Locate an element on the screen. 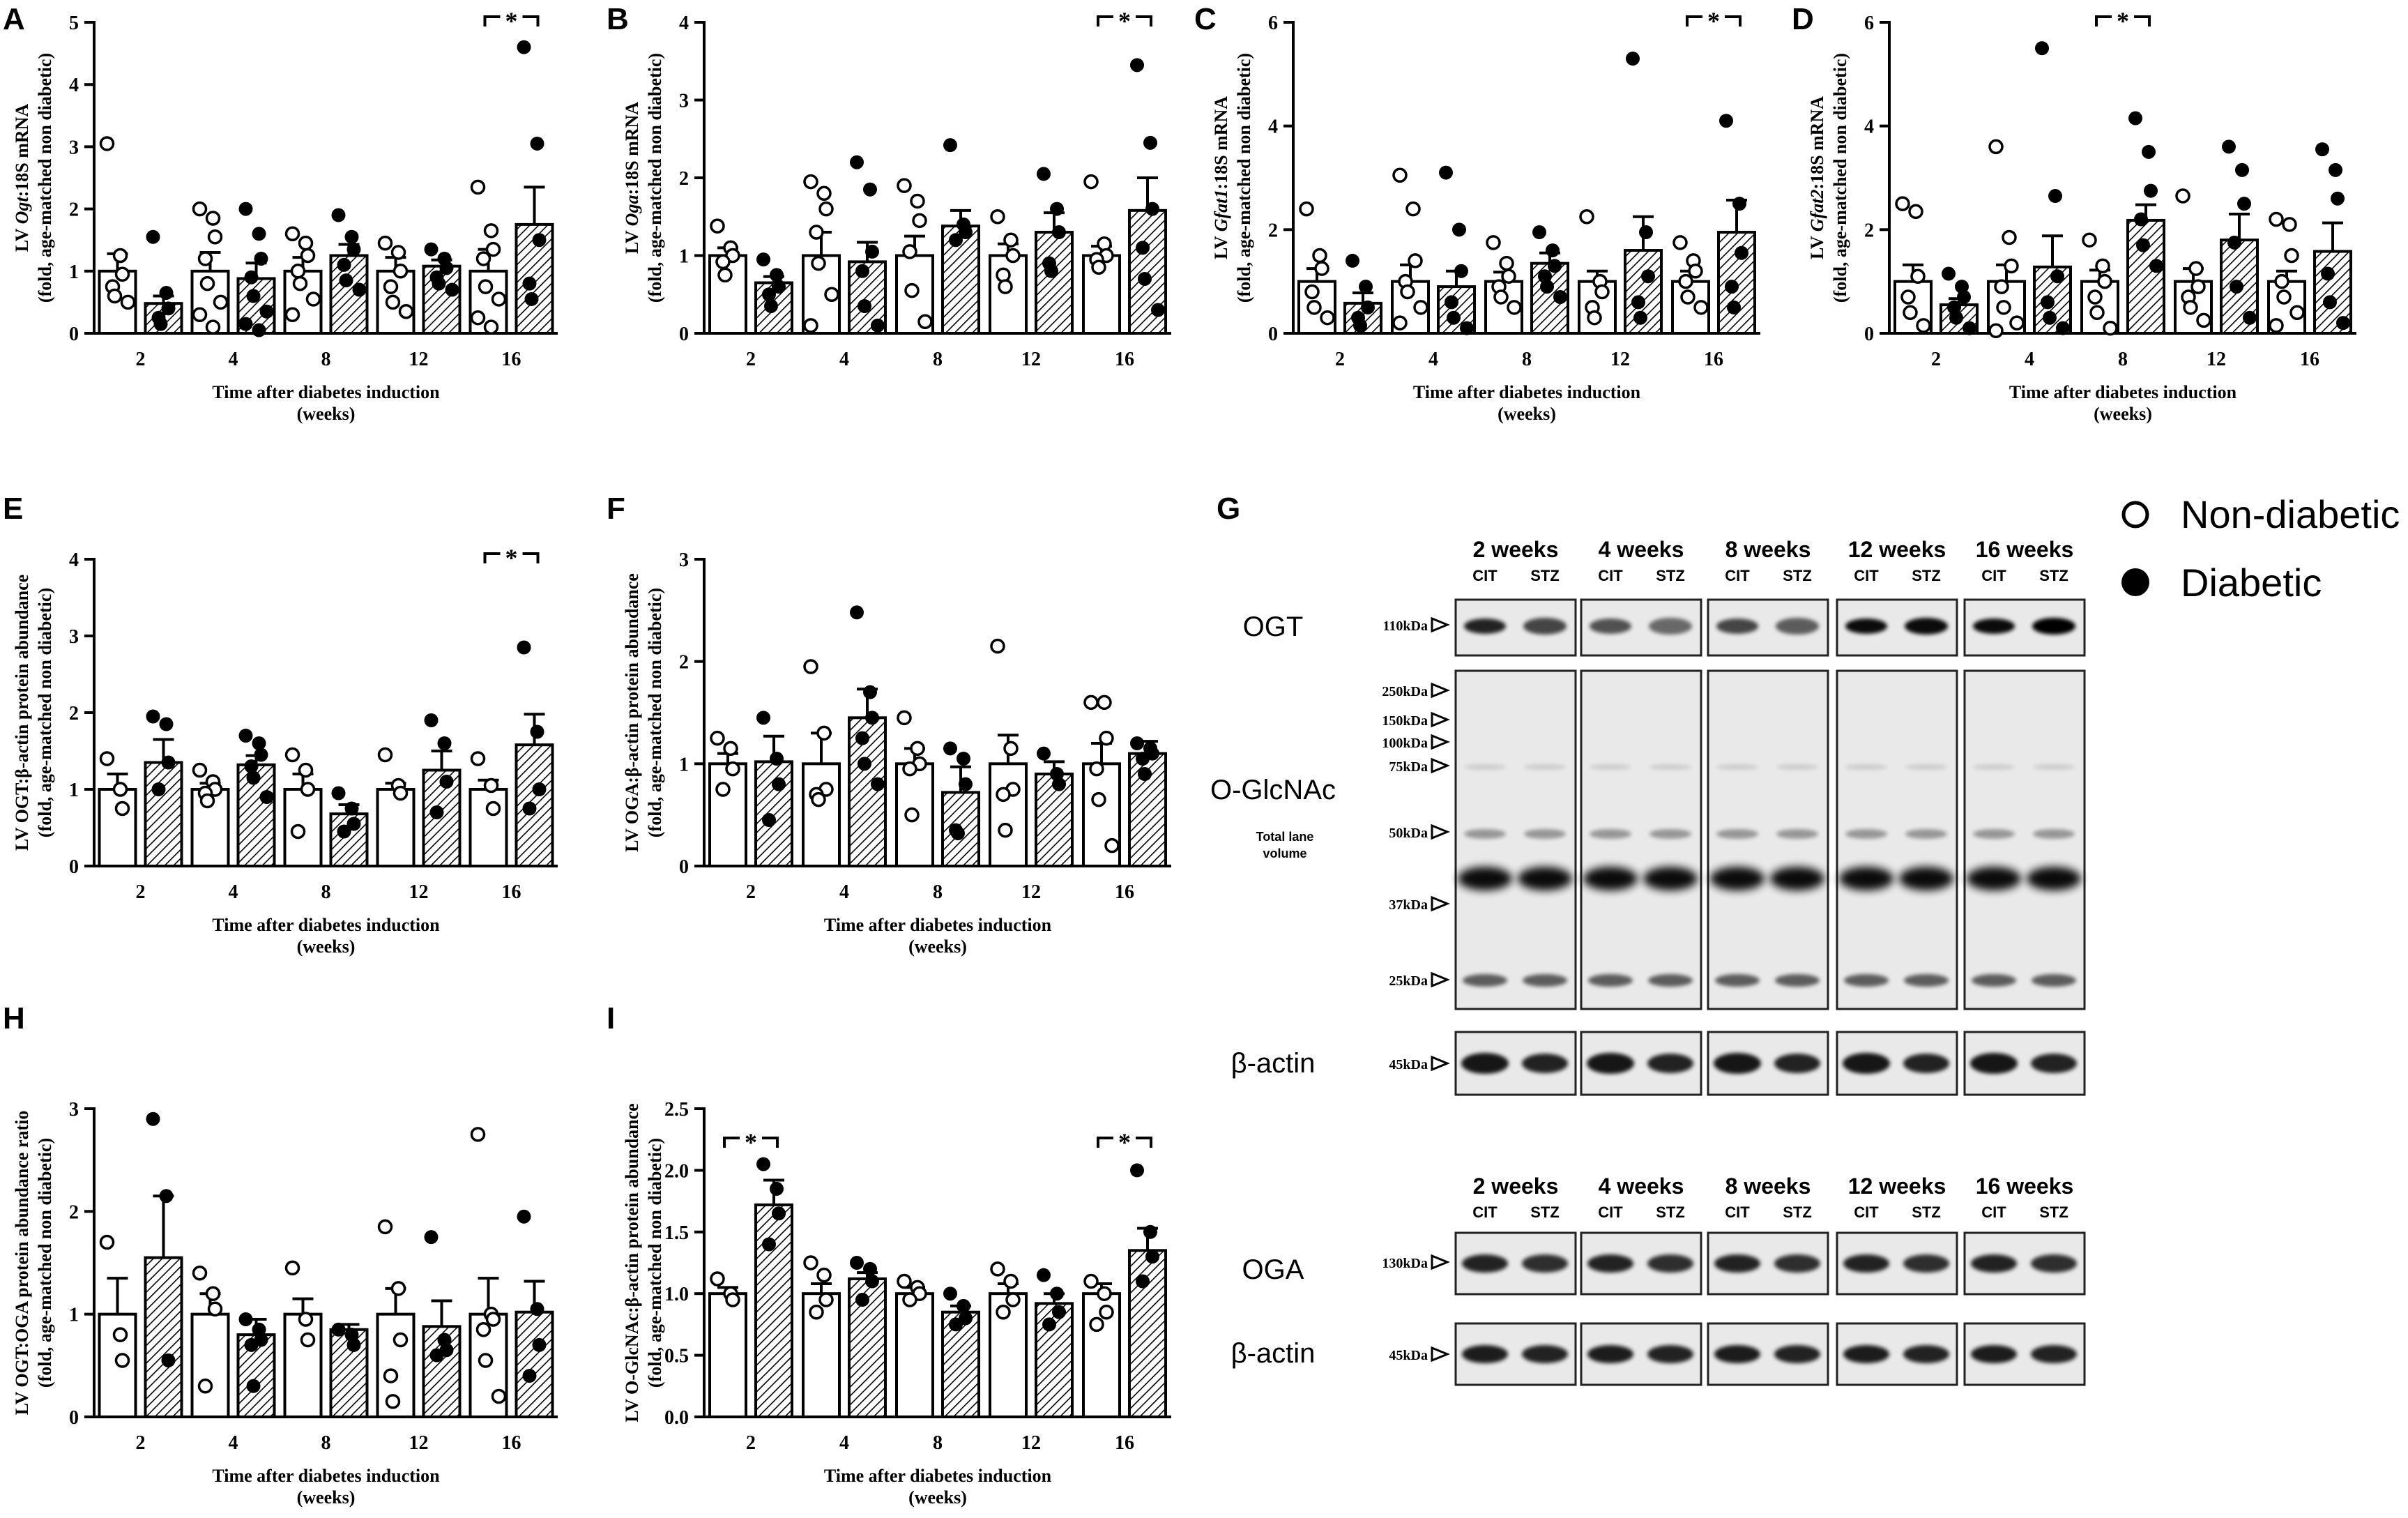  actin-row-label-1: β-actin is located at coordinates (1273, 1063).